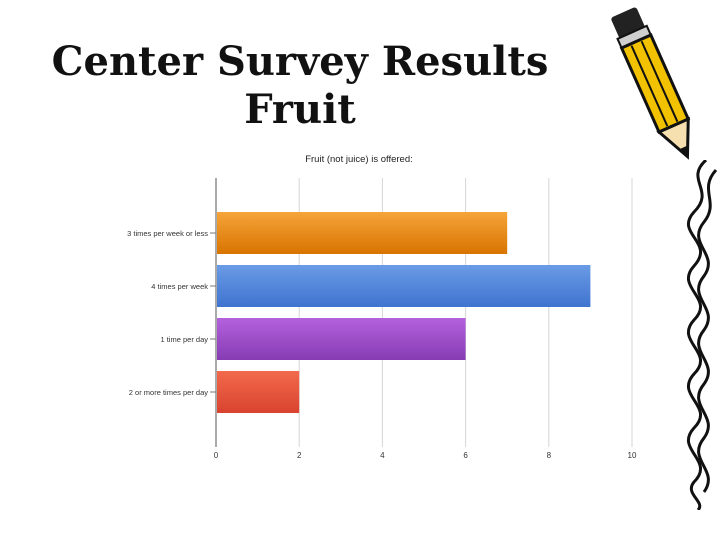 The width and height of the screenshot is (720, 545). I want to click on category-label: 4 times per week, so click(179, 286).